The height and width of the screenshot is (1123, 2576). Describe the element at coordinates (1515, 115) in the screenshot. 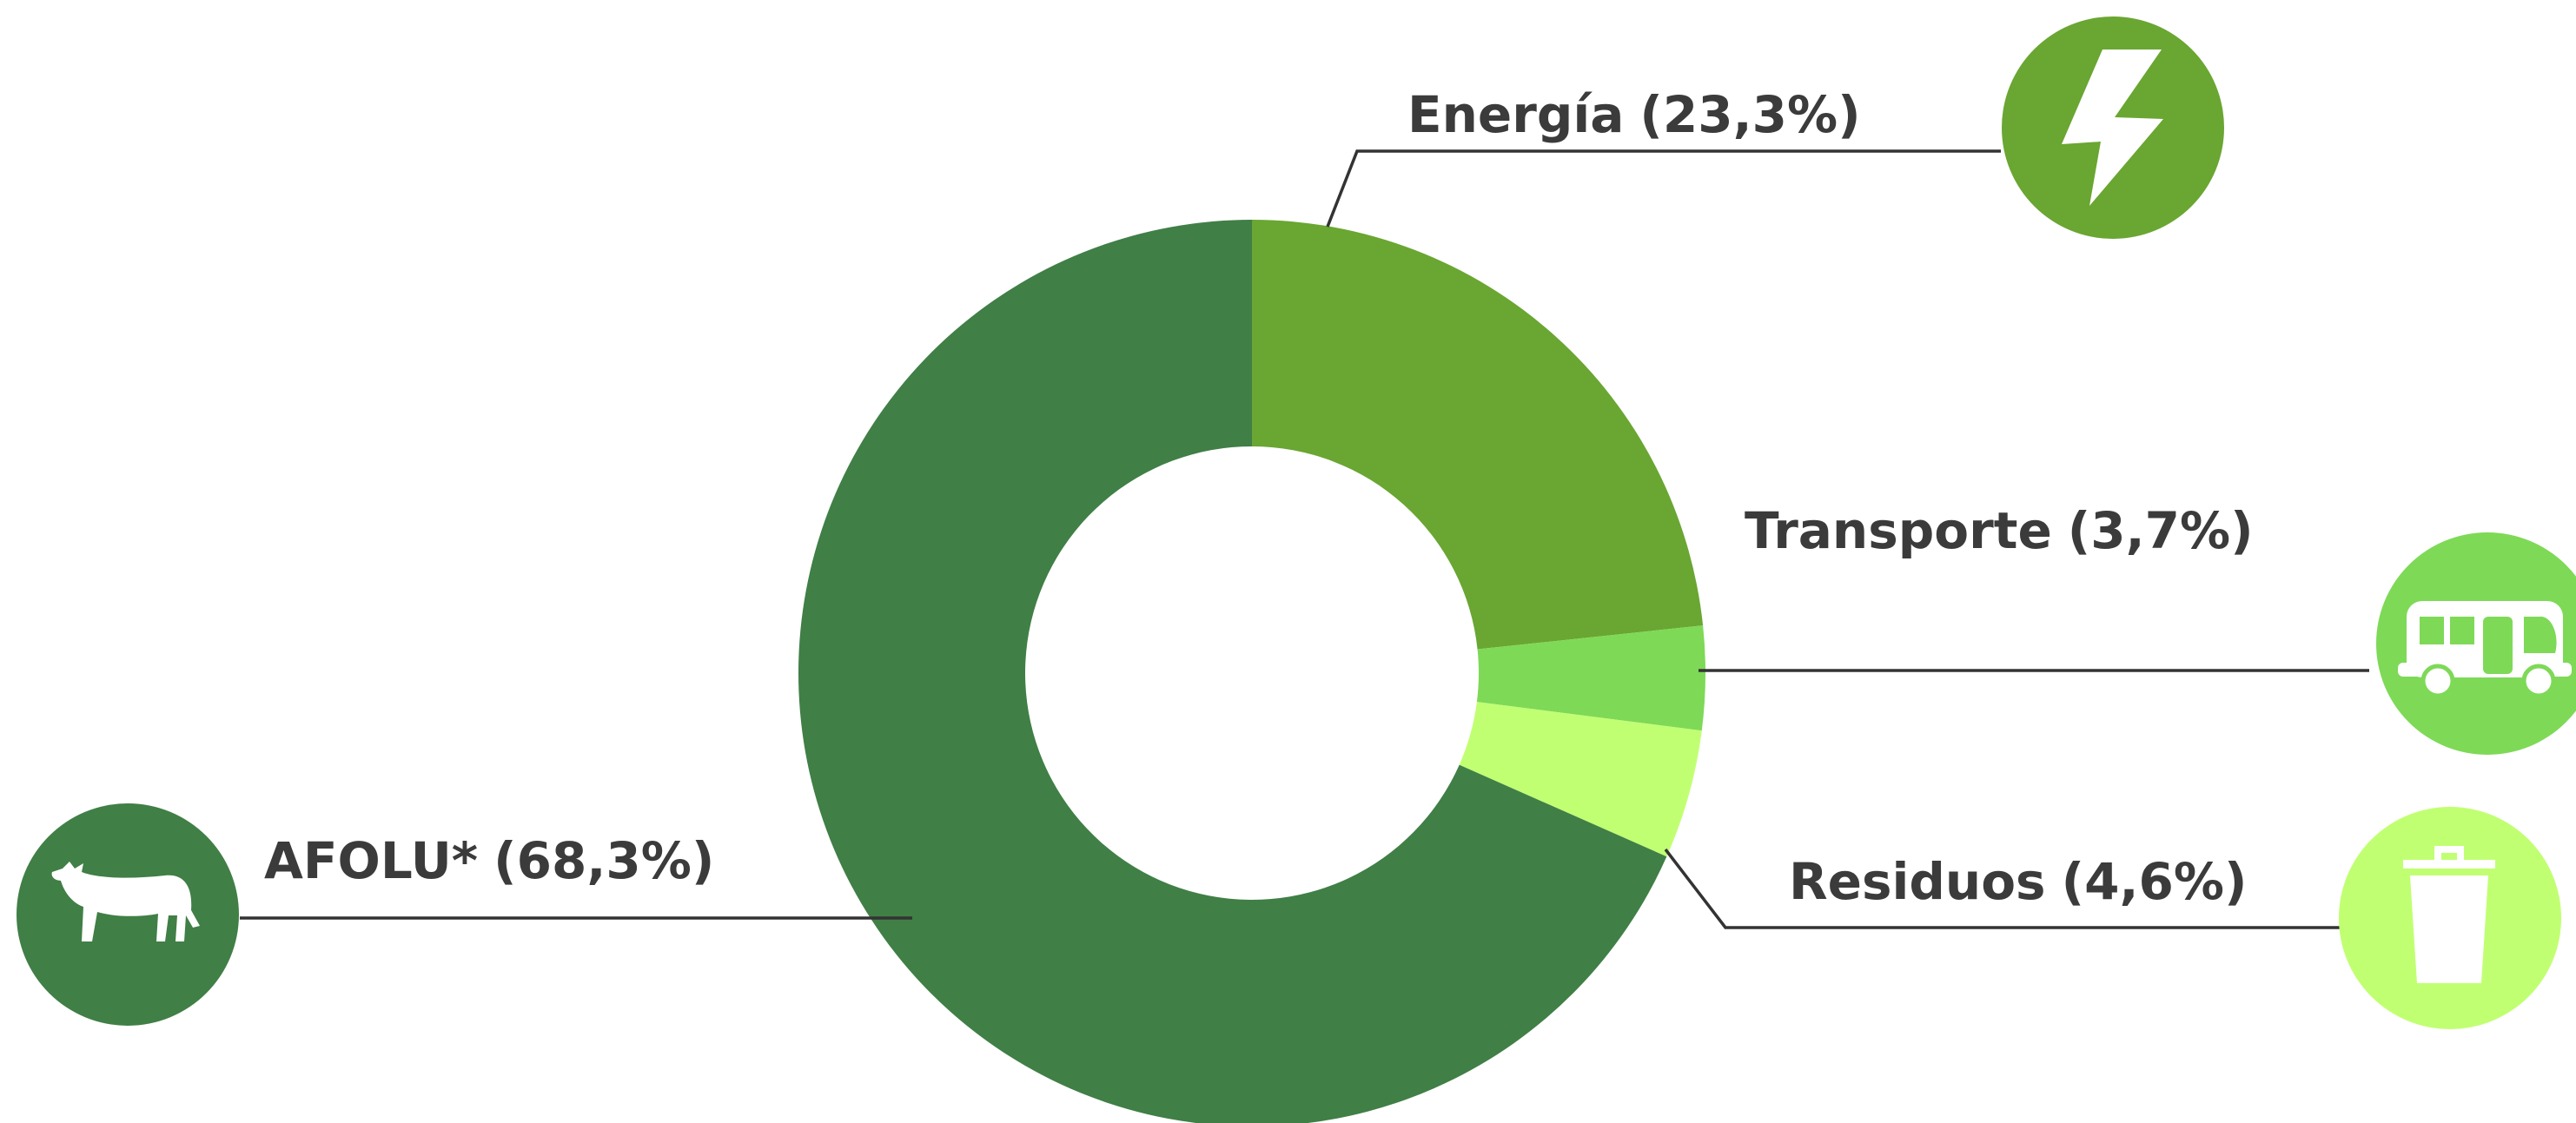

I see `category-label: Energía` at that location.